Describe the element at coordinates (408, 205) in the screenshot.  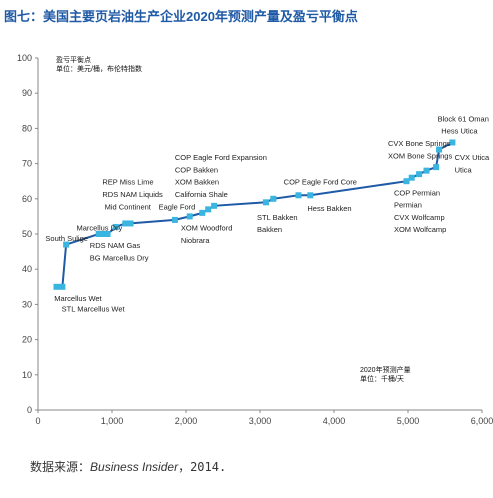
I see `point-label: Permian` at that location.